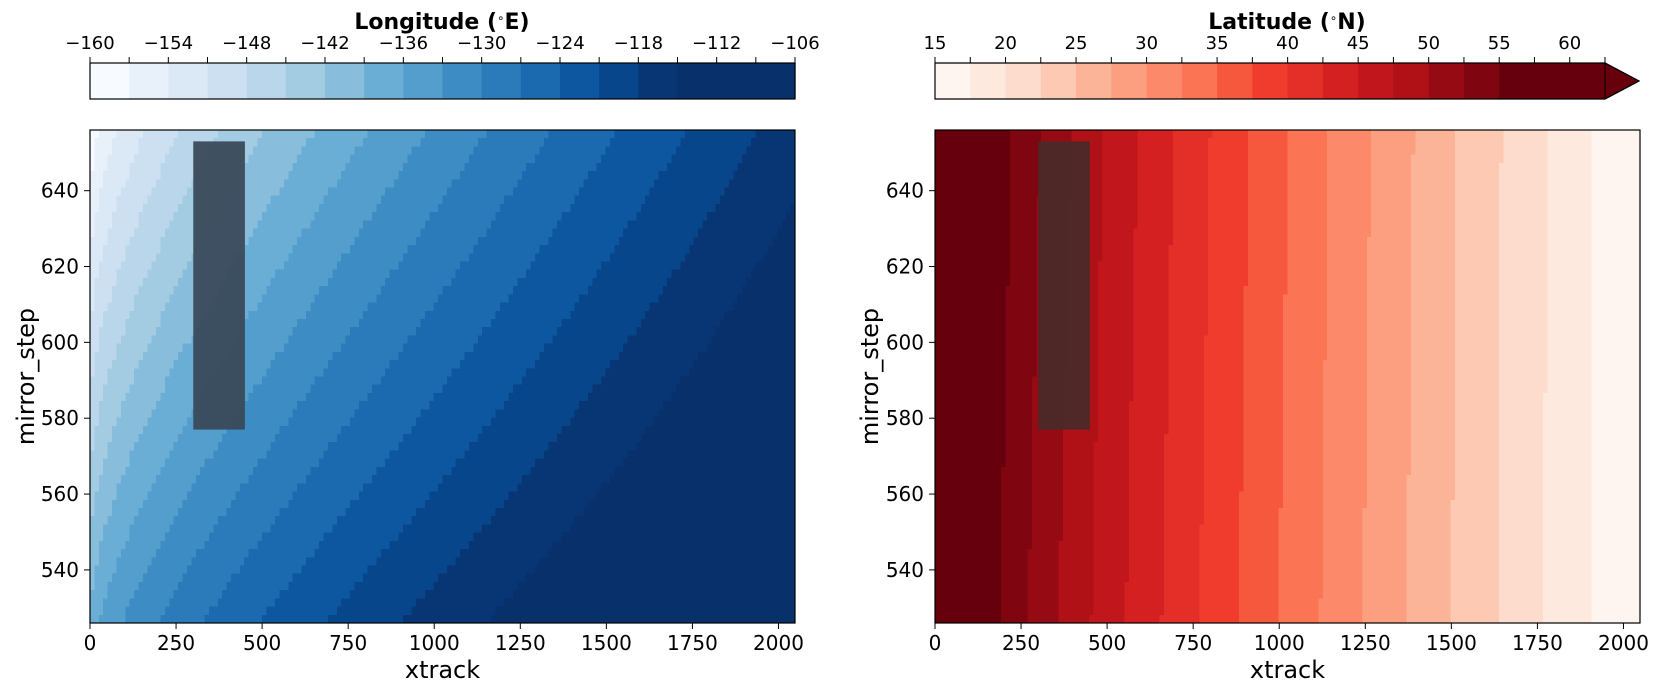 The width and height of the screenshot is (1660, 692). What do you see at coordinates (658, 81) in the screenshot?
I see `colorbar-segment` at bounding box center [658, 81].